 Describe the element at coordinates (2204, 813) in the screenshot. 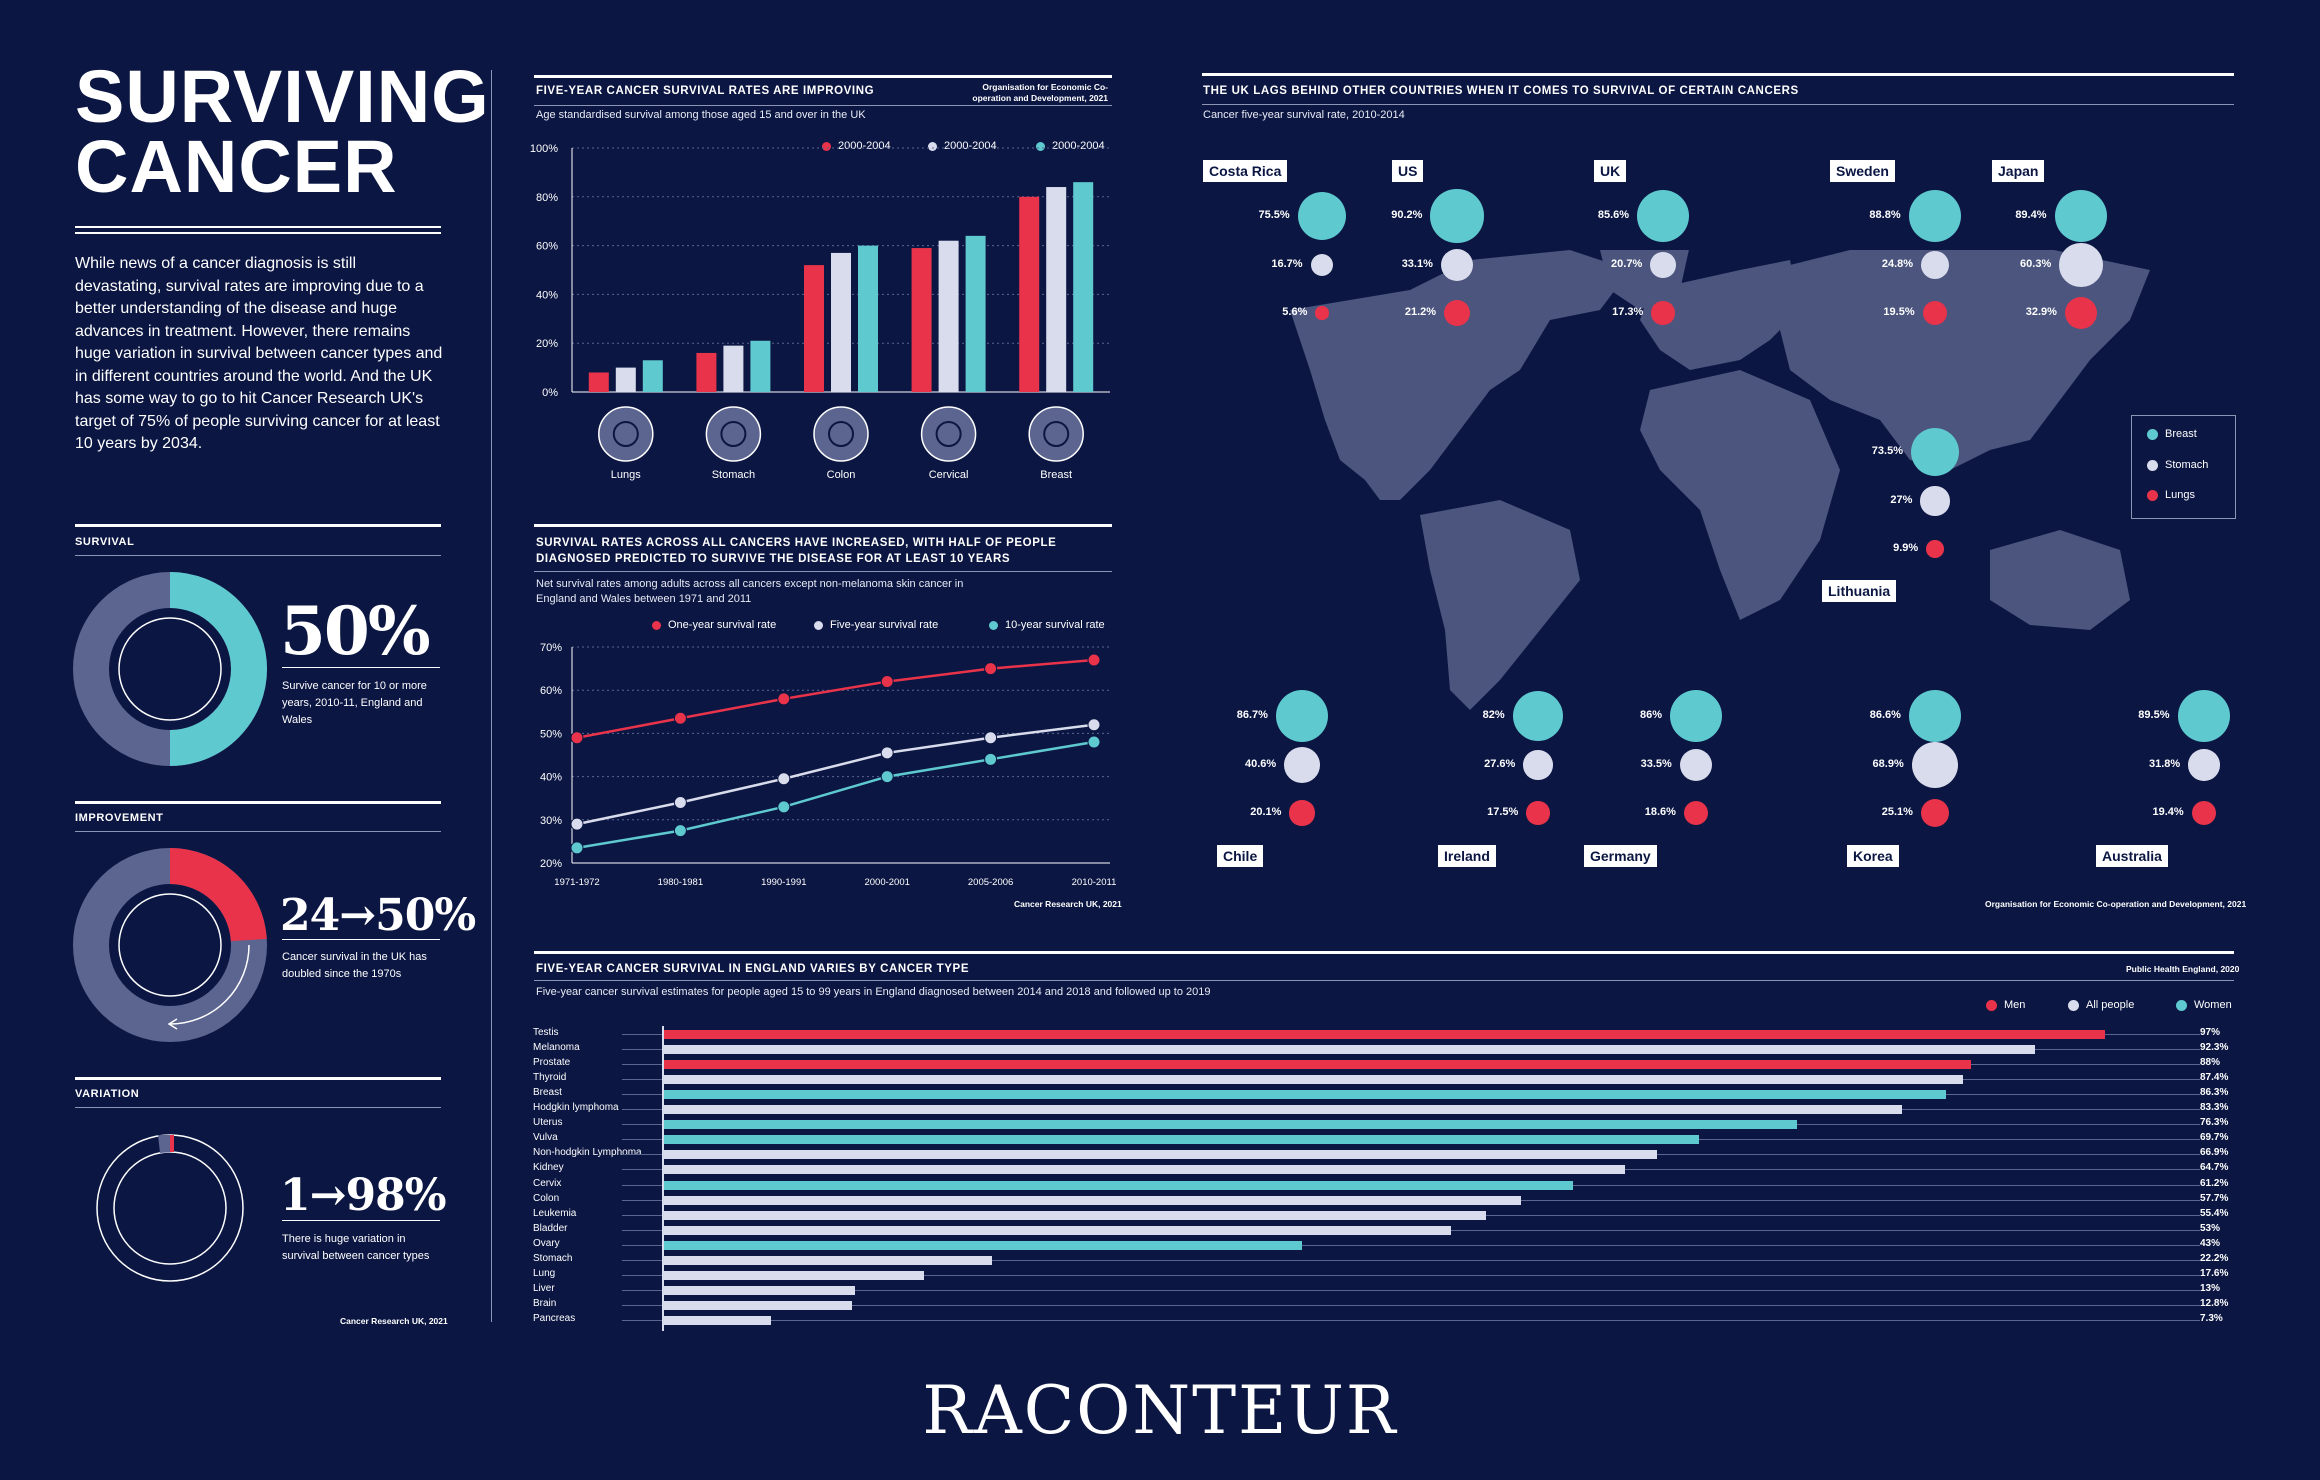

I see `bubble-australia-lungs` at that location.